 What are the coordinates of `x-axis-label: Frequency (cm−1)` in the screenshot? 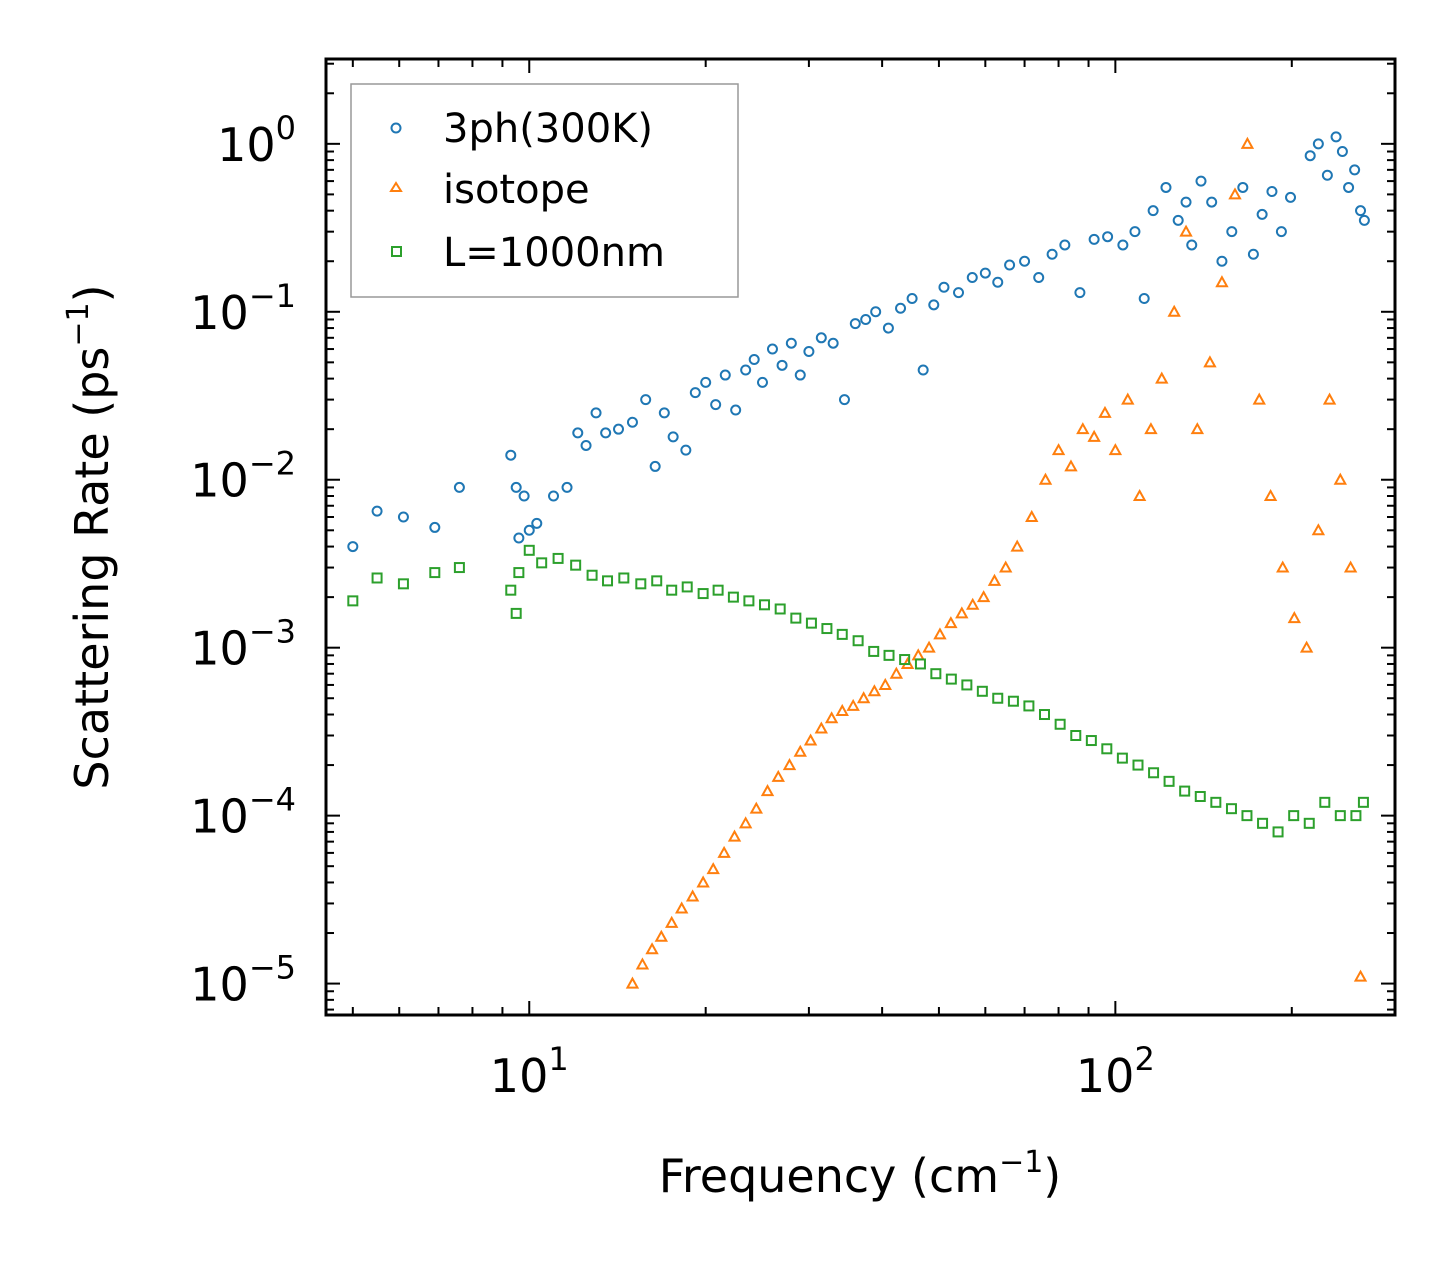 It's located at (860, 1174).